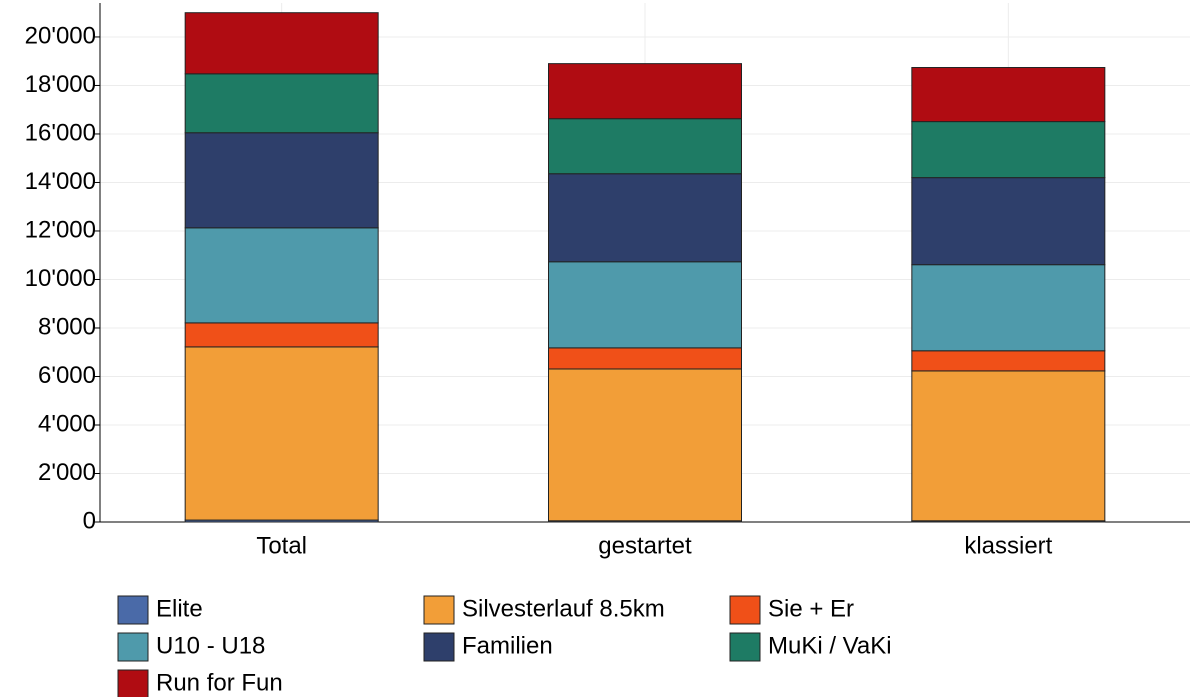 The image size is (1190, 697). What do you see at coordinates (67, 326) in the screenshot?
I see `y-tick-label: 8'000` at bounding box center [67, 326].